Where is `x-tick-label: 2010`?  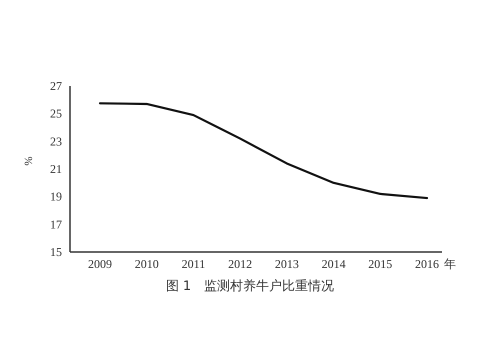 x-tick-label: 2010 is located at coordinates (146, 264).